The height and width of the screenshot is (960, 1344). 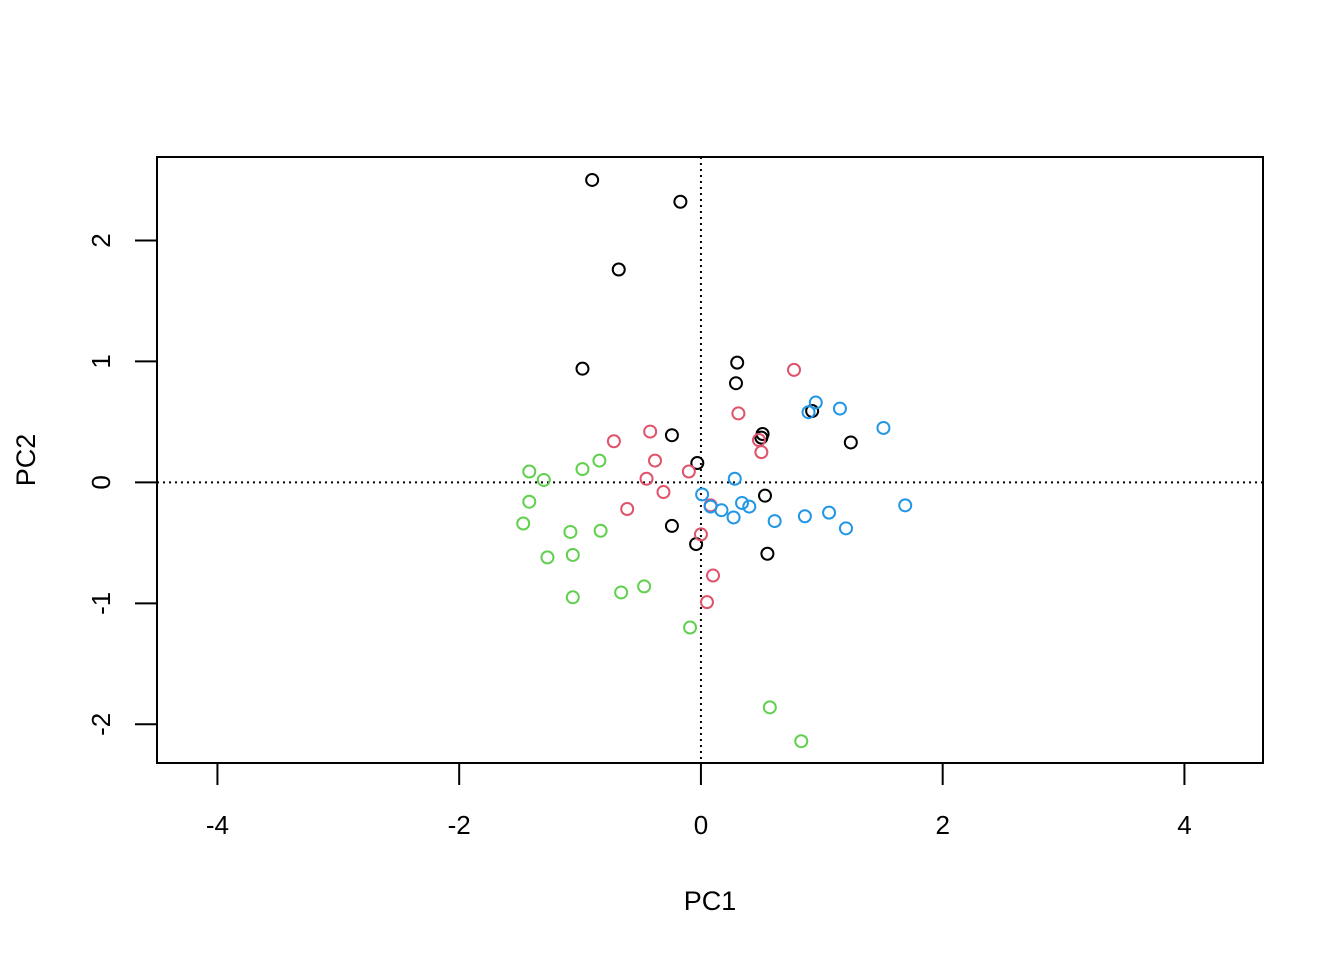 What do you see at coordinates (101, 361) in the screenshot?
I see `y-tick-label: 1` at bounding box center [101, 361].